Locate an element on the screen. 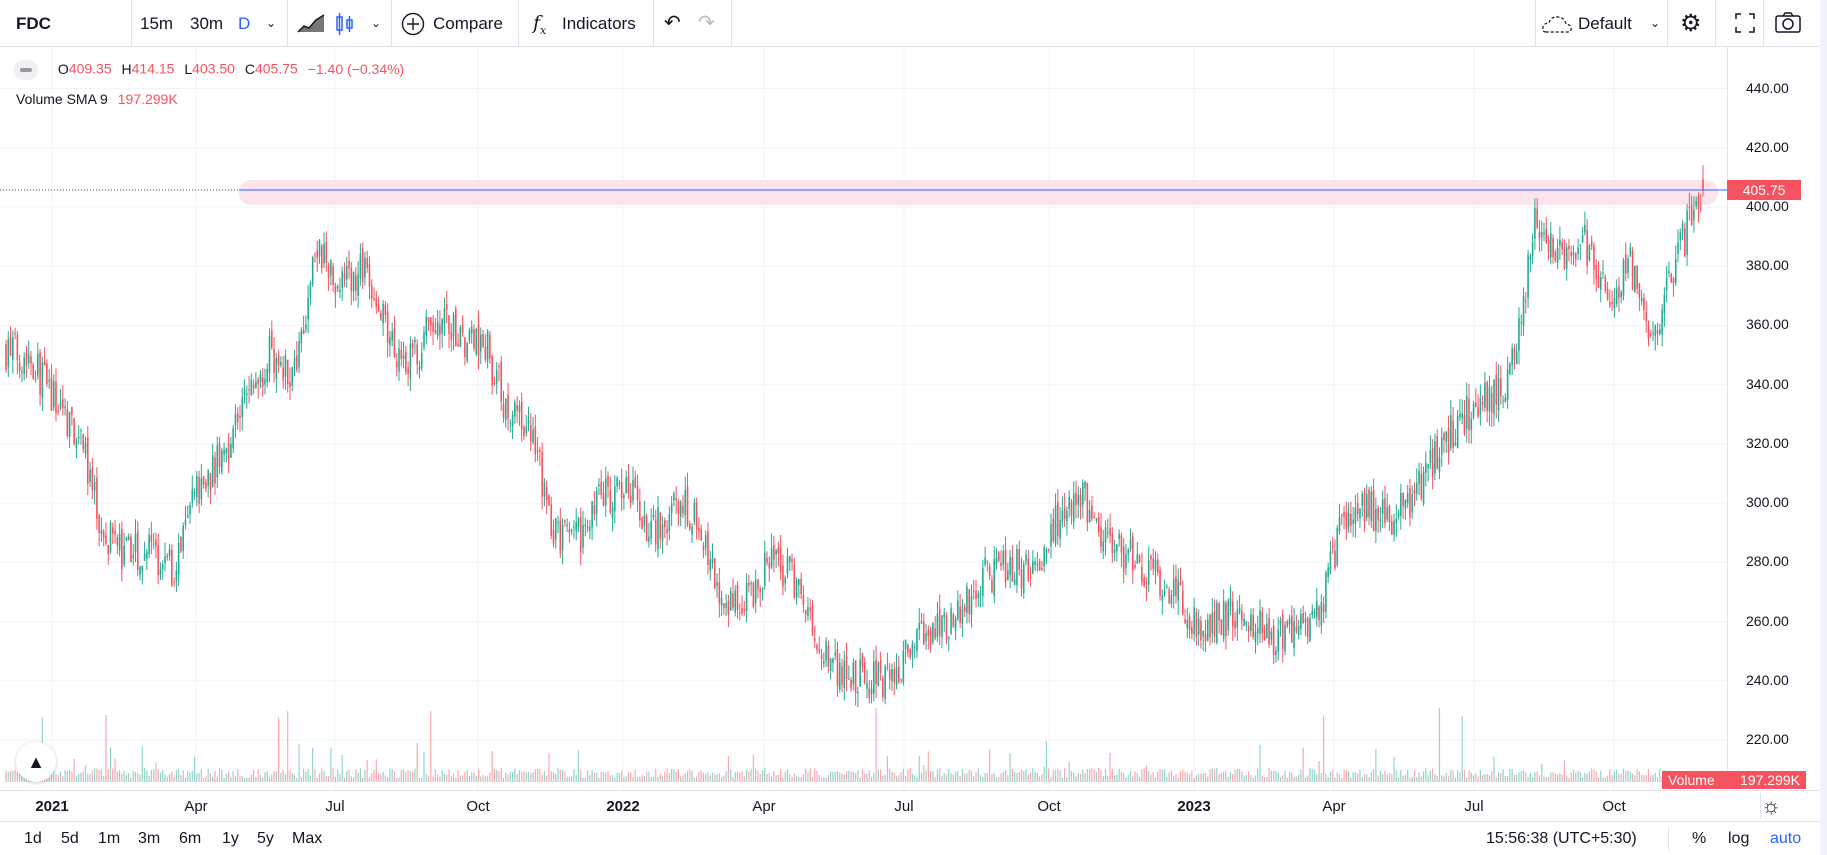 This screenshot has height=855, width=1827. range-3m: 3m is located at coordinates (149, 838).